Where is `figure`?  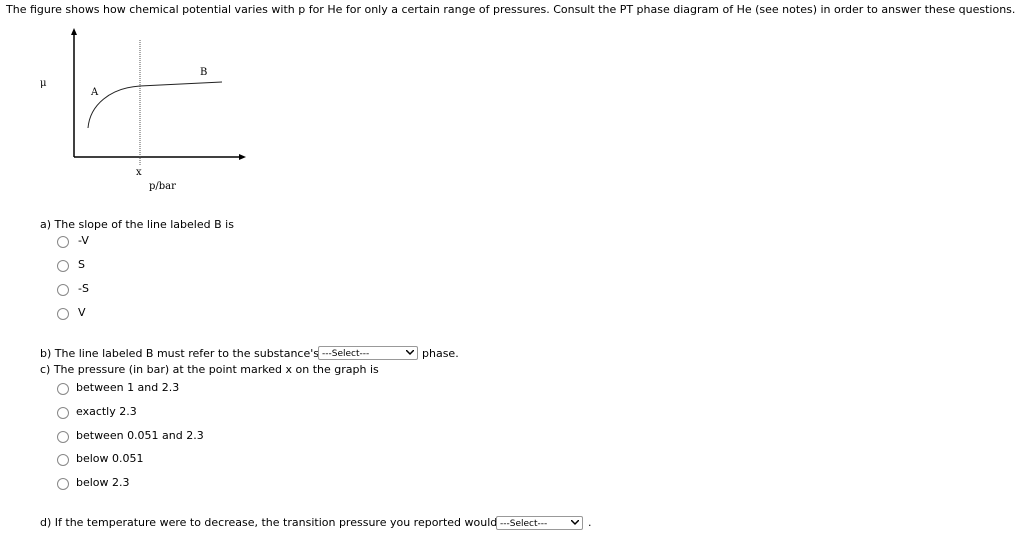 figure is located at coordinates (158, 97).